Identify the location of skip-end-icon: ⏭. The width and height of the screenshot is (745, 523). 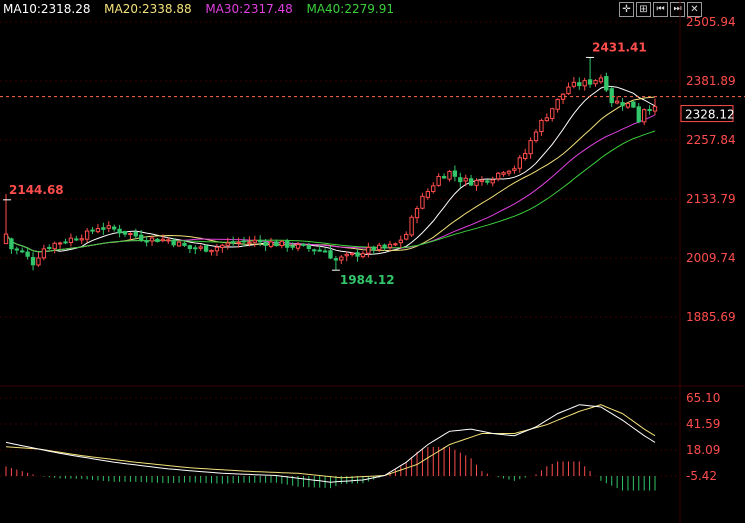
(677, 9).